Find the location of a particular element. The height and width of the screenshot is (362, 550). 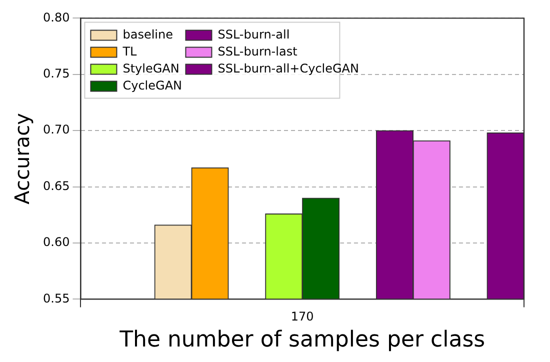

y-tick-label: 0.80 is located at coordinates (56, 17).